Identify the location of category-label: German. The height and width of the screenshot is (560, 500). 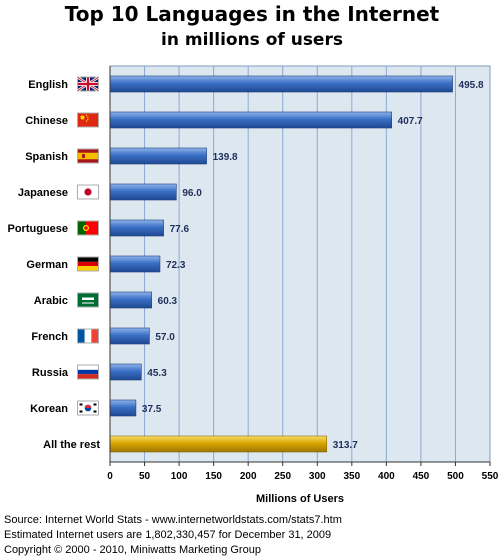
(47, 265).